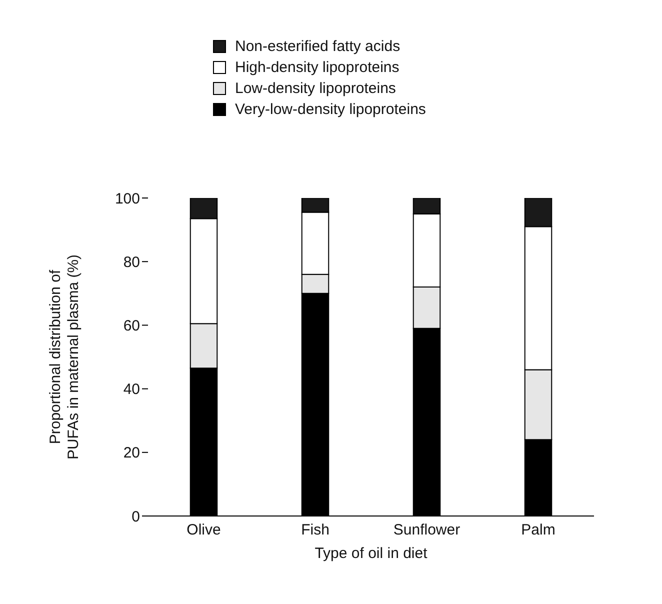  Describe the element at coordinates (426, 530) in the screenshot. I see `x-tick-label: Sunflower` at that location.